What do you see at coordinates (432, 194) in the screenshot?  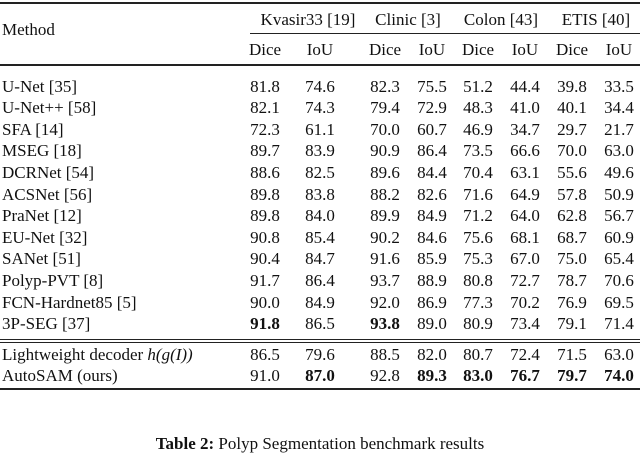 I see `table-cell: 82.6` at bounding box center [432, 194].